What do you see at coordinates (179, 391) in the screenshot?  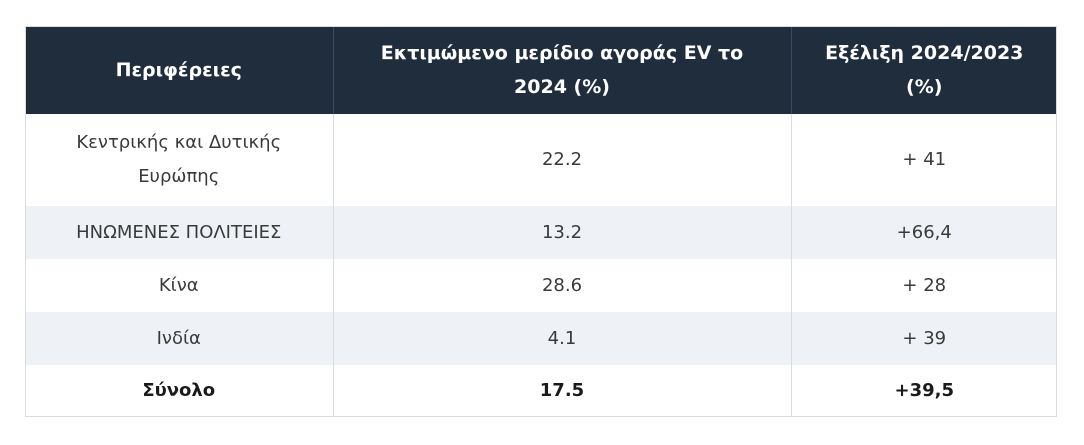 I see `total-label-cell: Σύνολο` at bounding box center [179, 391].